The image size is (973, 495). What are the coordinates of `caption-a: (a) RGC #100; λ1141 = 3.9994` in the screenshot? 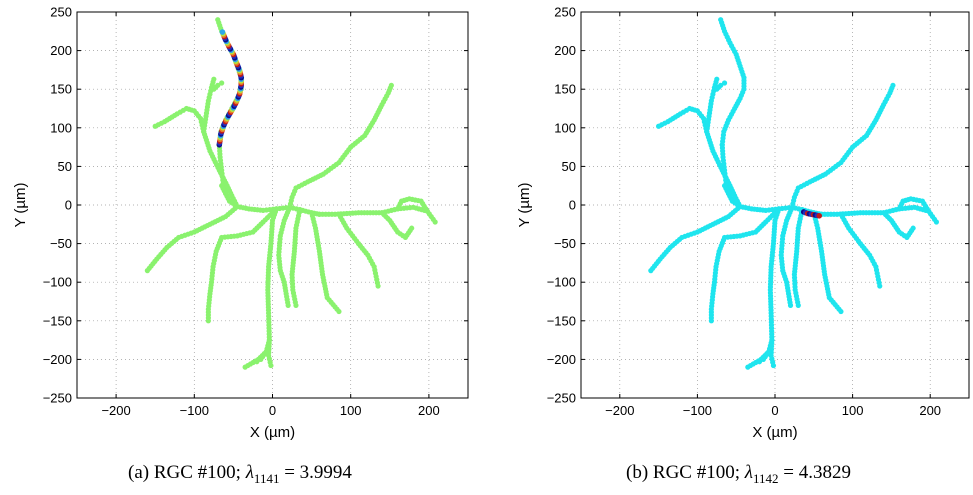 It's located at (240, 474).